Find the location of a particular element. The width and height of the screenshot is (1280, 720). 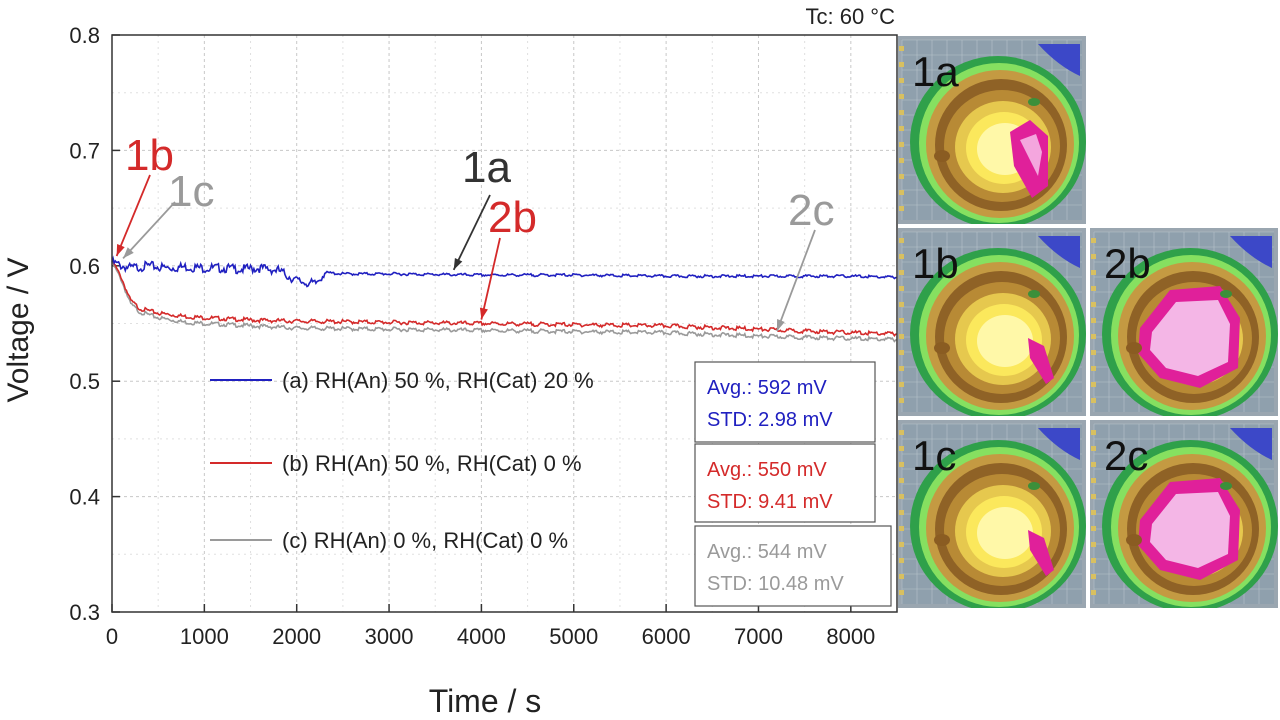

heatmap-label: 1b is located at coordinates (935, 263).